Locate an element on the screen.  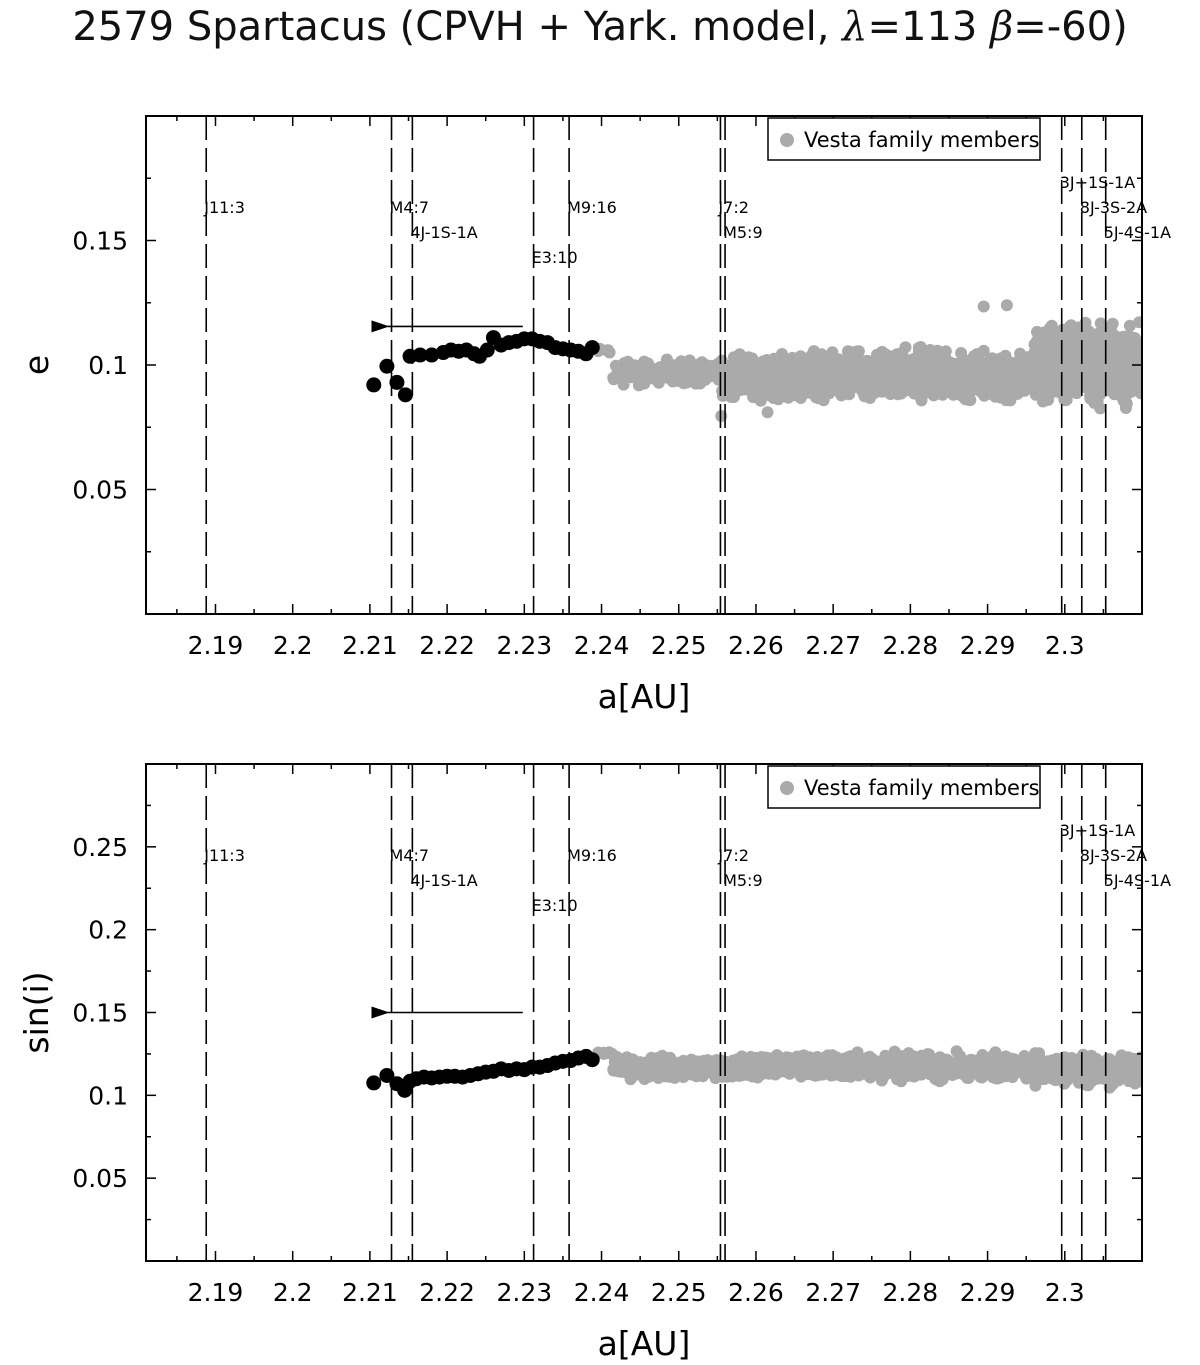
resonance-label: M5:9 is located at coordinates (743, 232).